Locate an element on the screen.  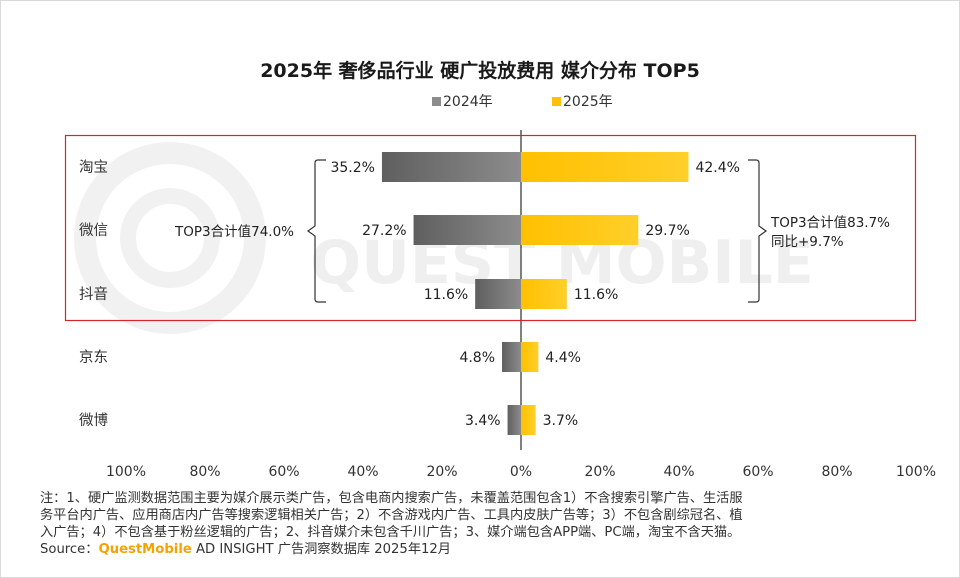
data-label-2024: 4.8% is located at coordinates (477, 358).